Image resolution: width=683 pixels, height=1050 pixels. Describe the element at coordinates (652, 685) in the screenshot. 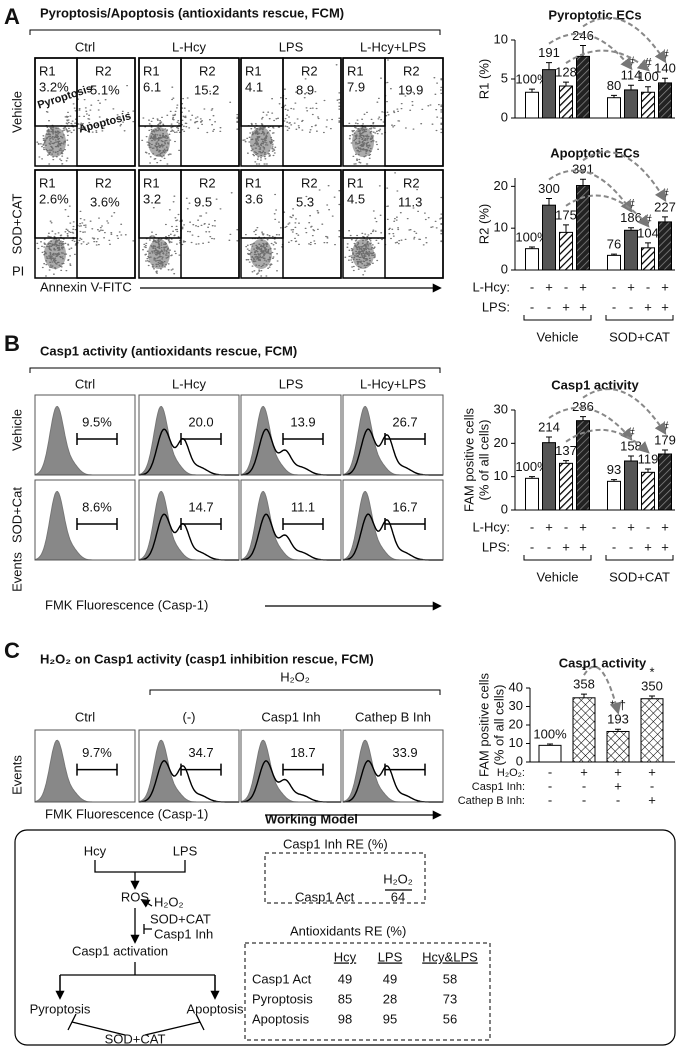

I see `bar-annotation: 350` at that location.